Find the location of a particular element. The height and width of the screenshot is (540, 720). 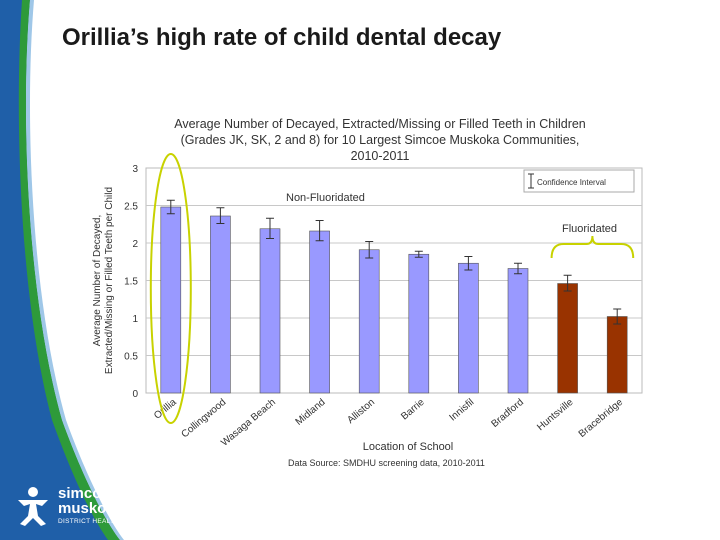

logo: simcoe muskoka DISTRICT HEALTH UNIT is located at coordinates (89, 508).